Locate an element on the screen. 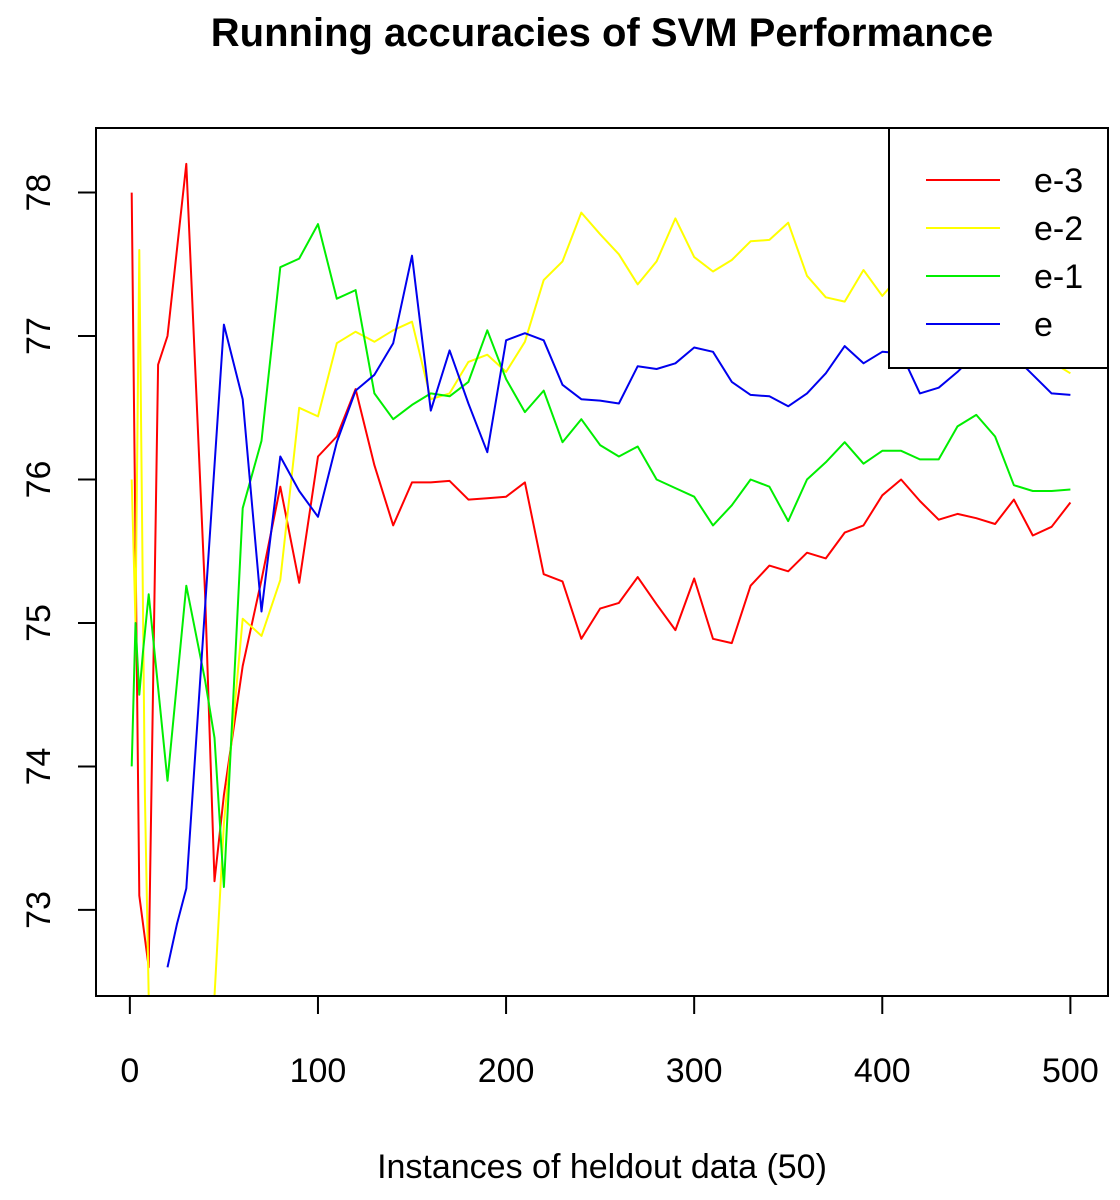 Image resolution: width=1120 pixels, height=1200 pixels. chart-title: Running accuracies of SVM Performance is located at coordinates (602, 33).